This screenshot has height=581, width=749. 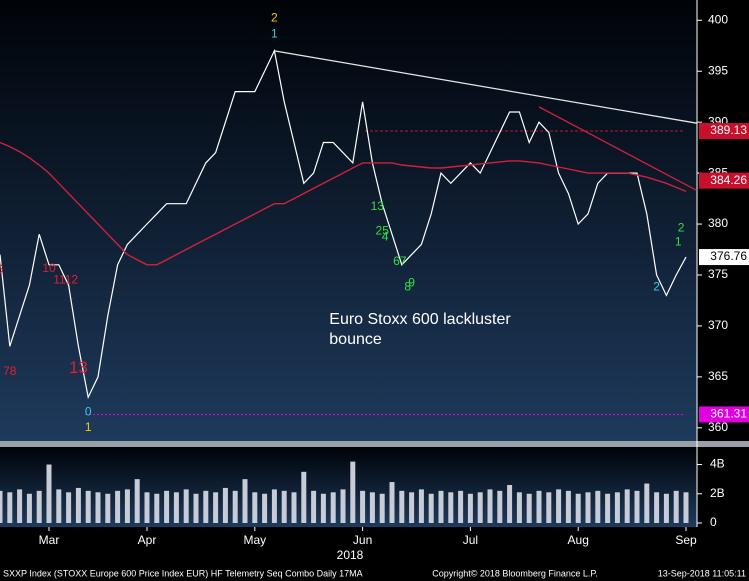 What do you see at coordinates (578, 540) in the screenshot?
I see `x-tick-label: Aug` at bounding box center [578, 540].